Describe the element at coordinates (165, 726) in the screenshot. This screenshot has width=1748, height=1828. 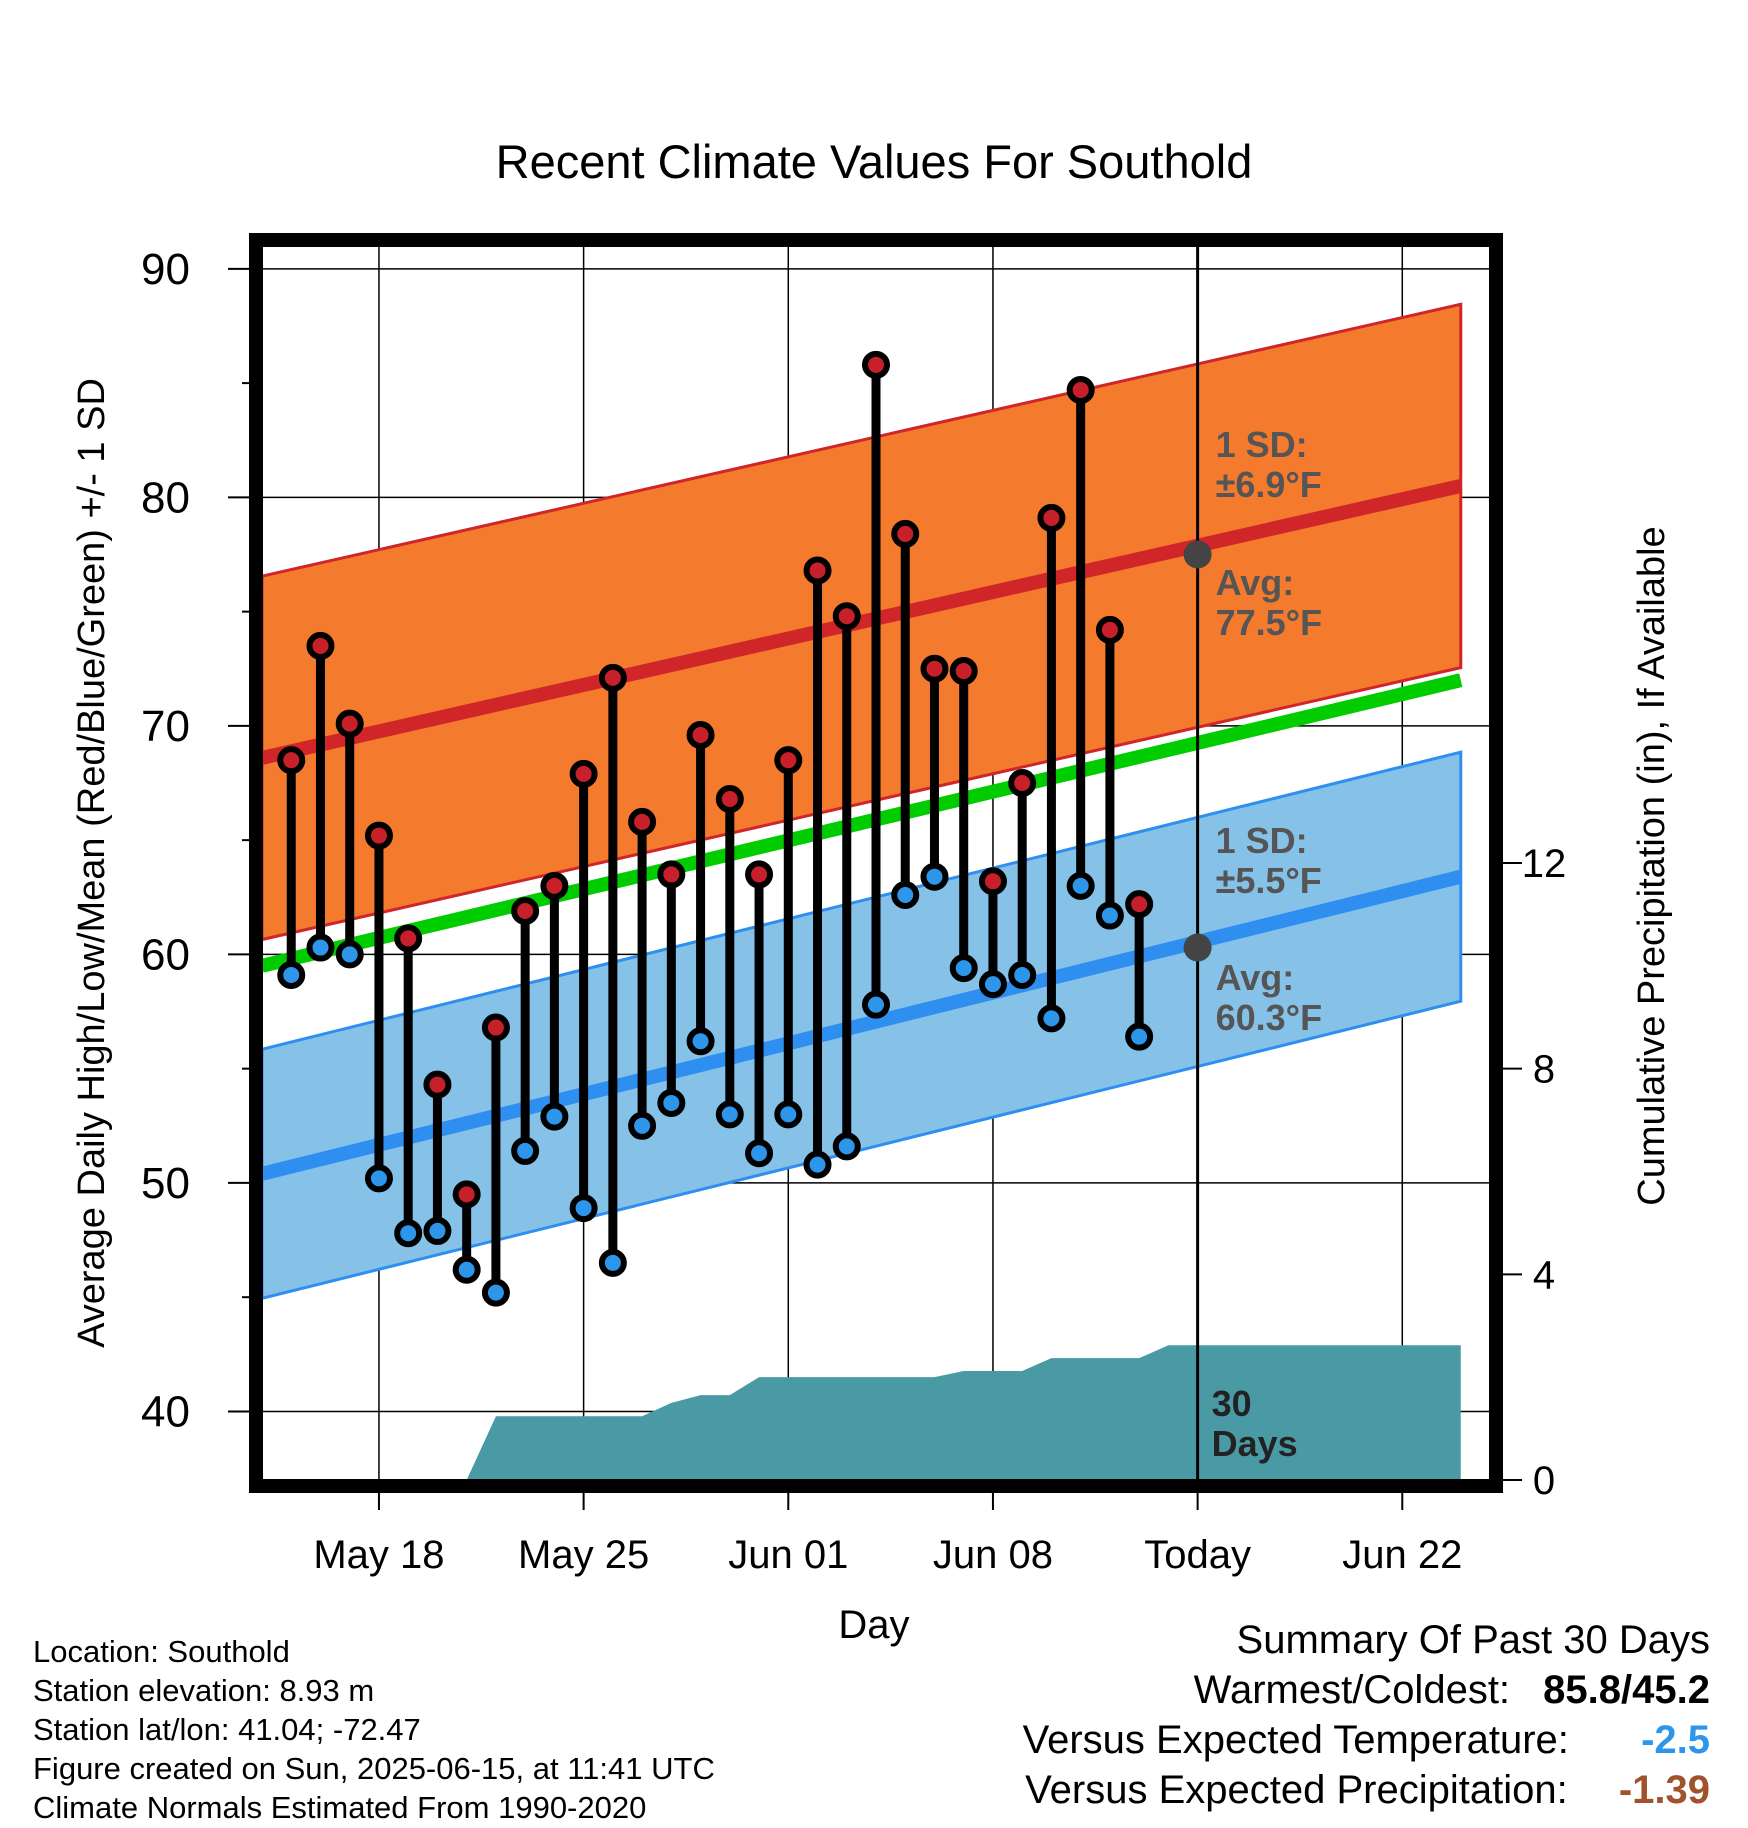
I see `y-tick-label: 70` at that location.